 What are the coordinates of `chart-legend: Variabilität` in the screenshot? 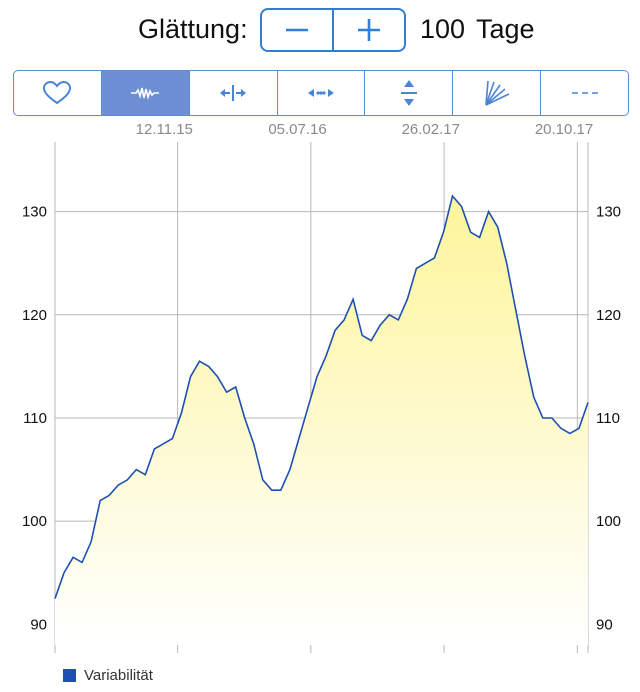 It's located at (108, 675).